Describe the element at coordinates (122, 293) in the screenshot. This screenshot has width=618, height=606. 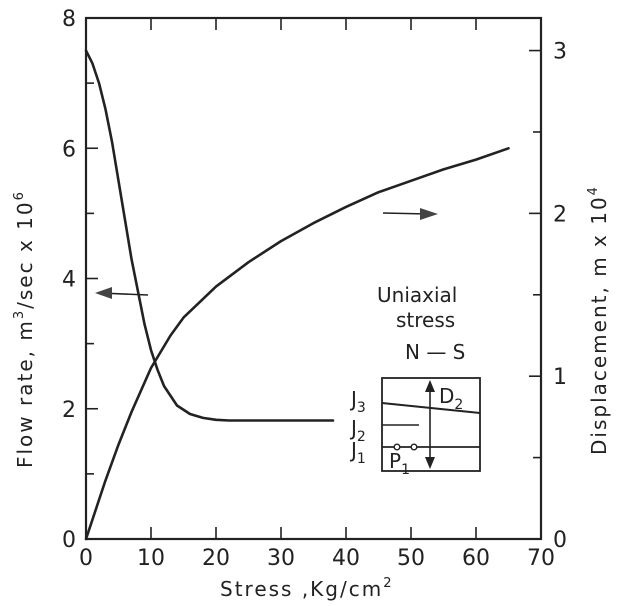
I see `flow-rate-axis-arrow` at that location.